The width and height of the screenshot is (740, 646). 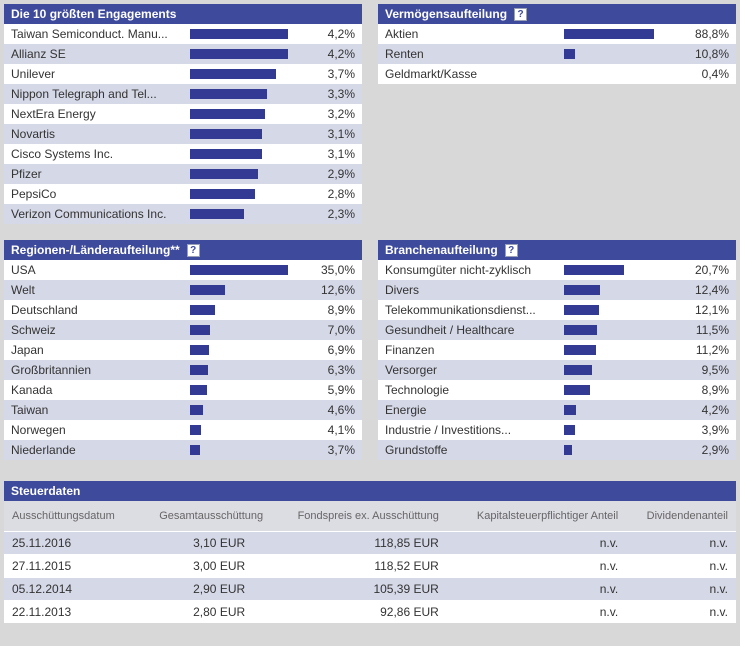 What do you see at coordinates (712, 350) in the screenshot?
I see `chart-row-value: 11,2%` at bounding box center [712, 350].